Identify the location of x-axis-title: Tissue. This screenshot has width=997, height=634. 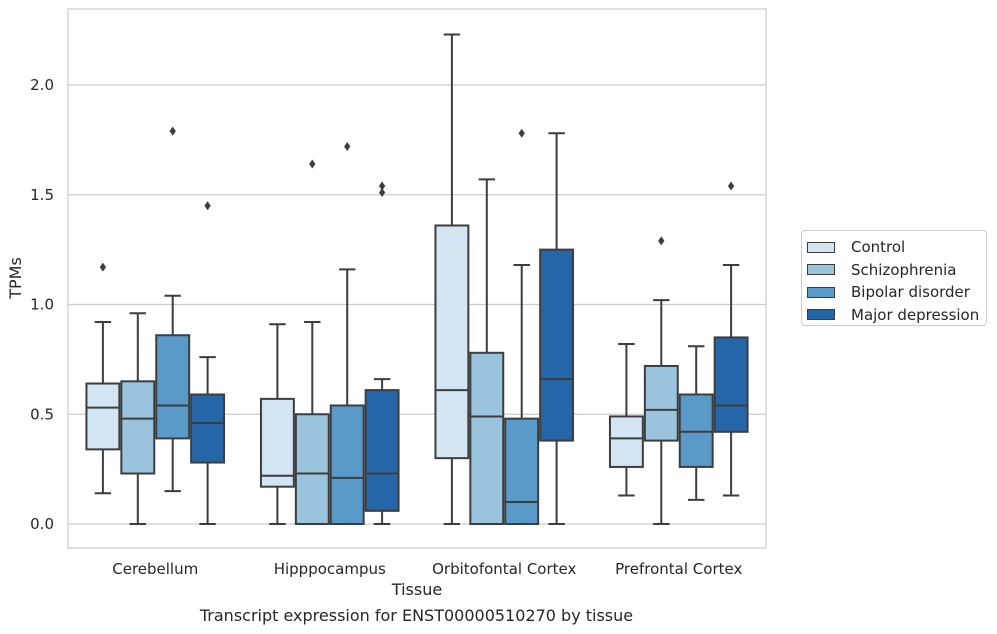
(416, 589).